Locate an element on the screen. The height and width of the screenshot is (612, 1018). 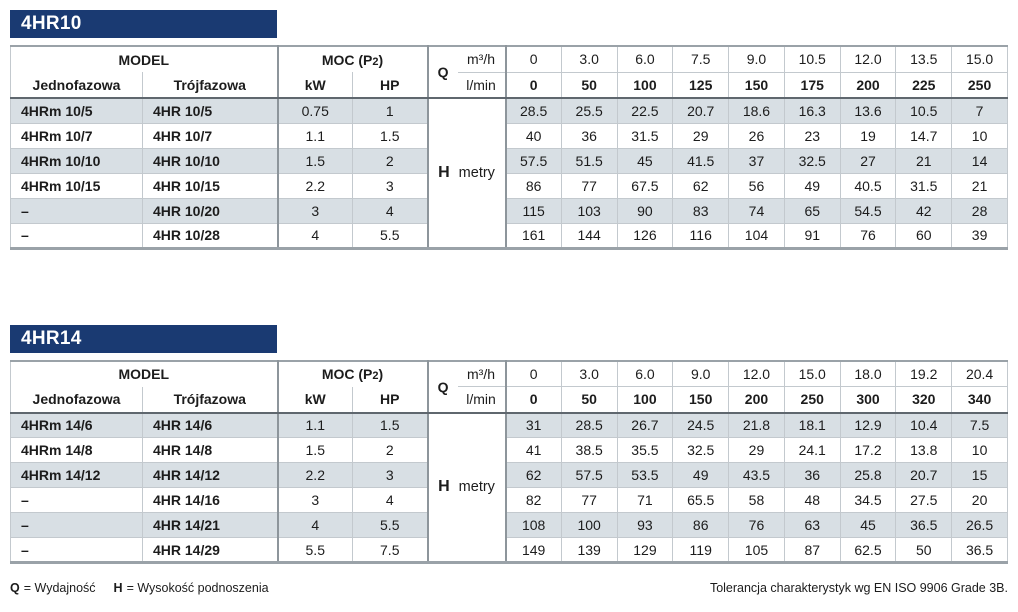
lmin-unit-label: l/min is located at coordinates (482, 85).